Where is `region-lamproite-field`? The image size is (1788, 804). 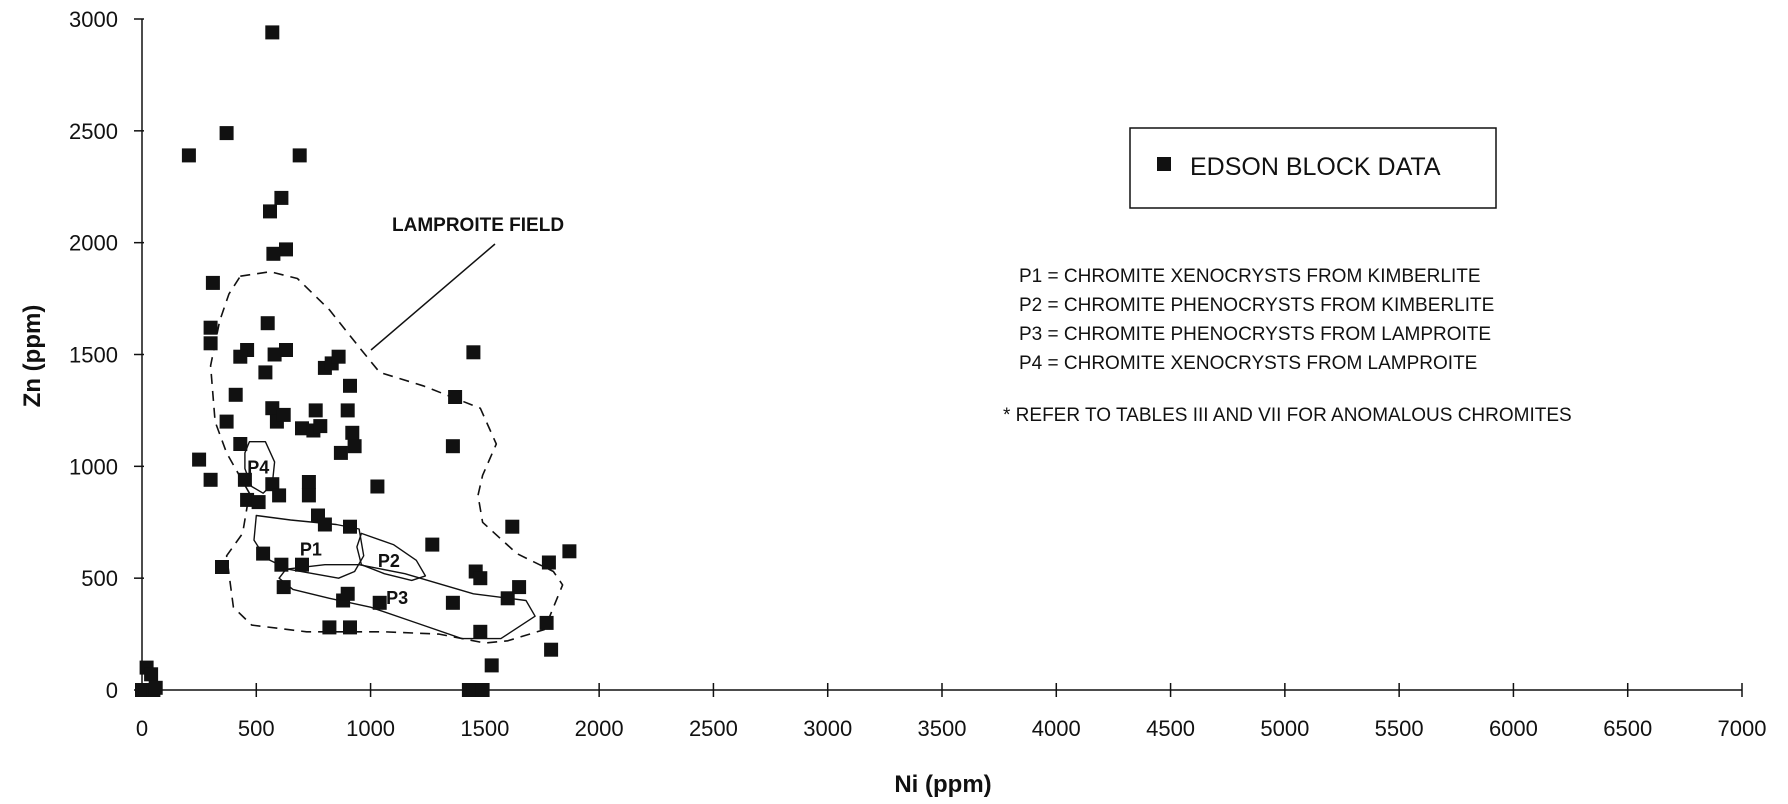
region-lamproite-field is located at coordinates (386, 457).